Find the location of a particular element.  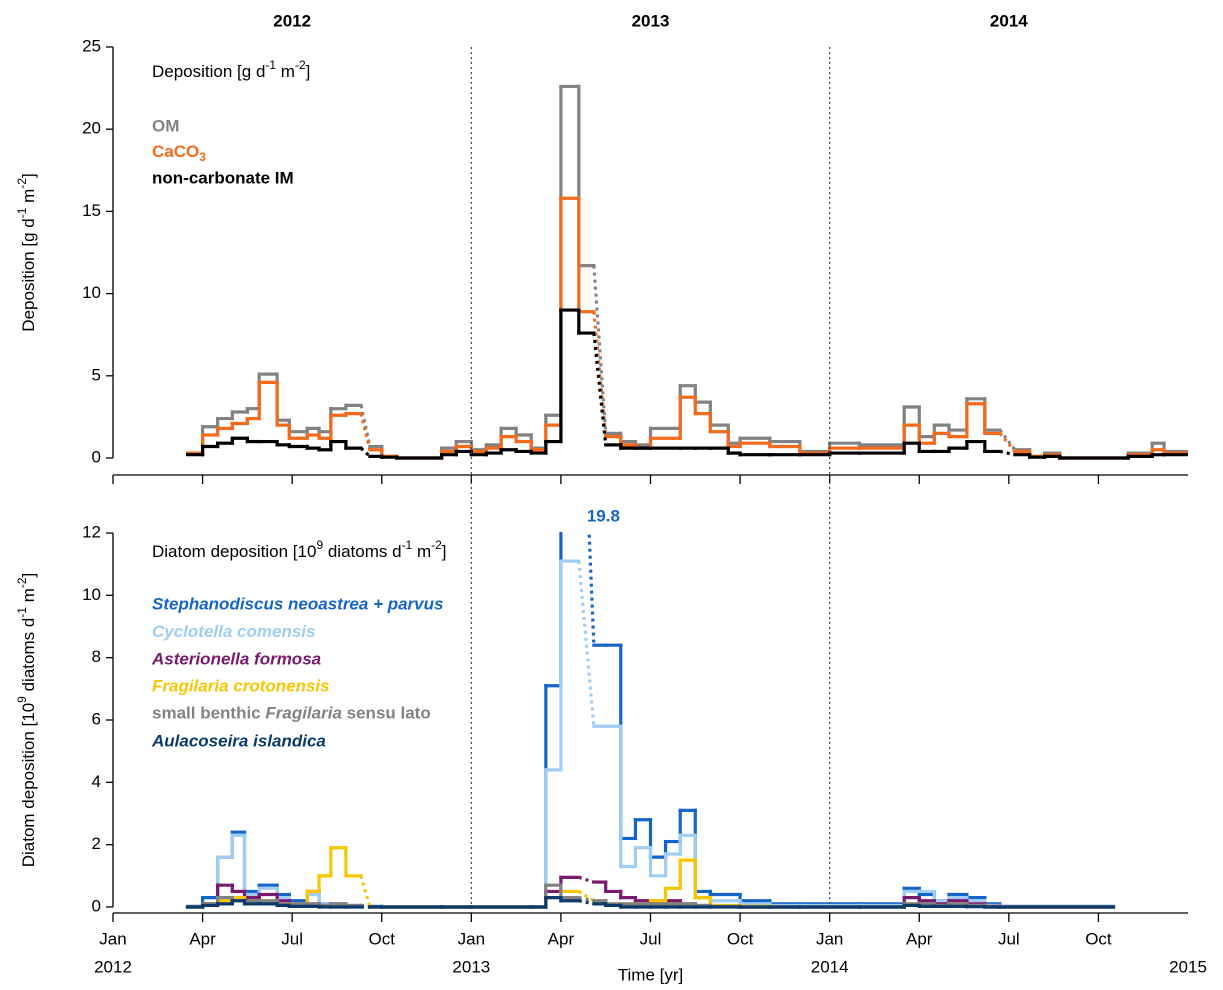

year-label: 2014 is located at coordinates (830, 966).